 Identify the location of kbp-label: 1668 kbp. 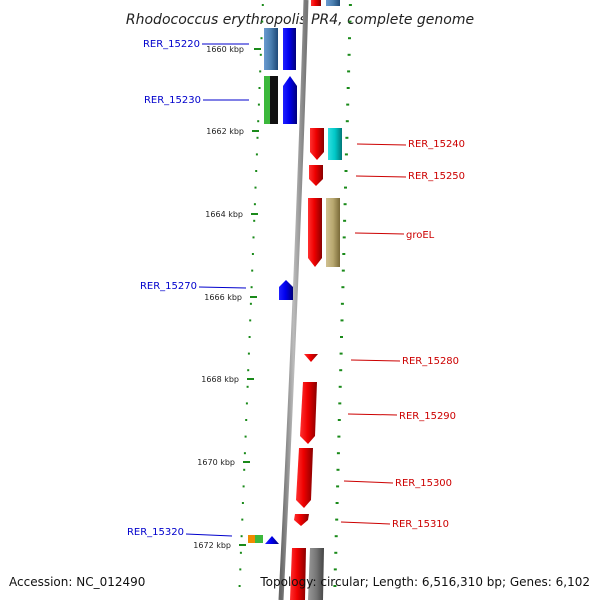
(220, 379).